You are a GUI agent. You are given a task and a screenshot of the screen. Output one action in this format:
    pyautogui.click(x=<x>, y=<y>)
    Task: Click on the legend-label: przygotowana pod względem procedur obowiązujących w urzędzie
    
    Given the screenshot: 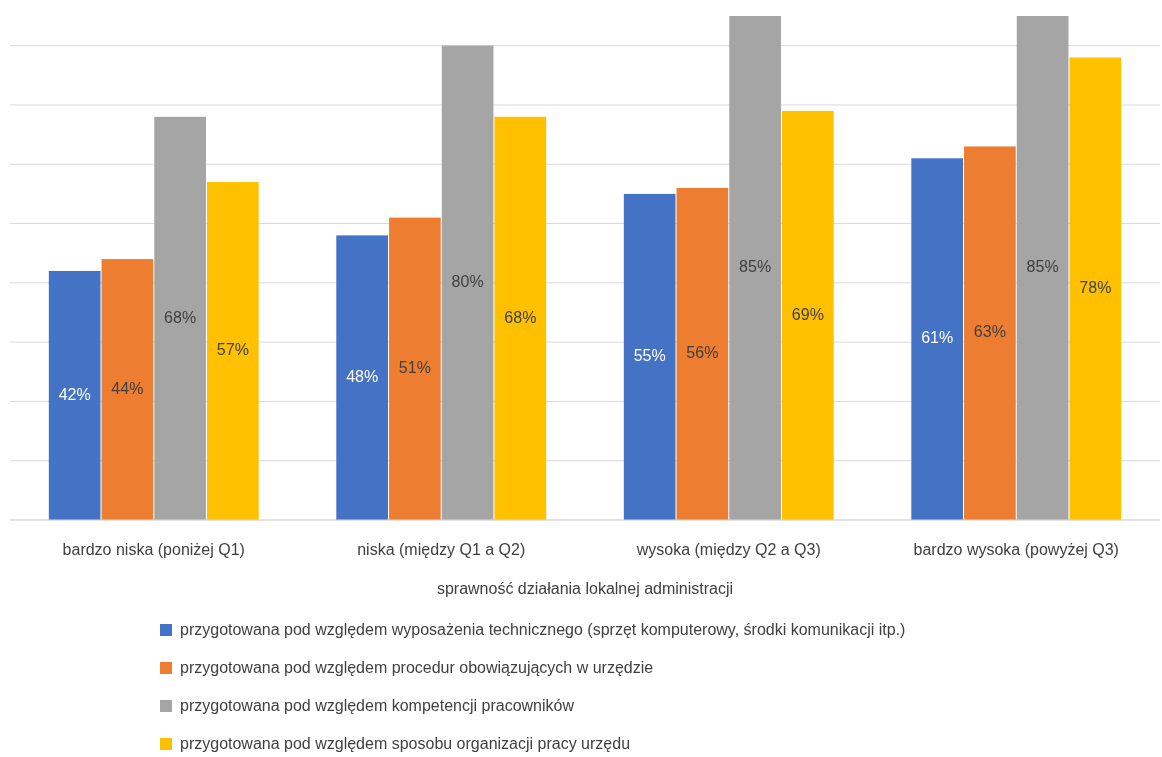 What is the action you would take?
    pyautogui.click(x=417, y=667)
    